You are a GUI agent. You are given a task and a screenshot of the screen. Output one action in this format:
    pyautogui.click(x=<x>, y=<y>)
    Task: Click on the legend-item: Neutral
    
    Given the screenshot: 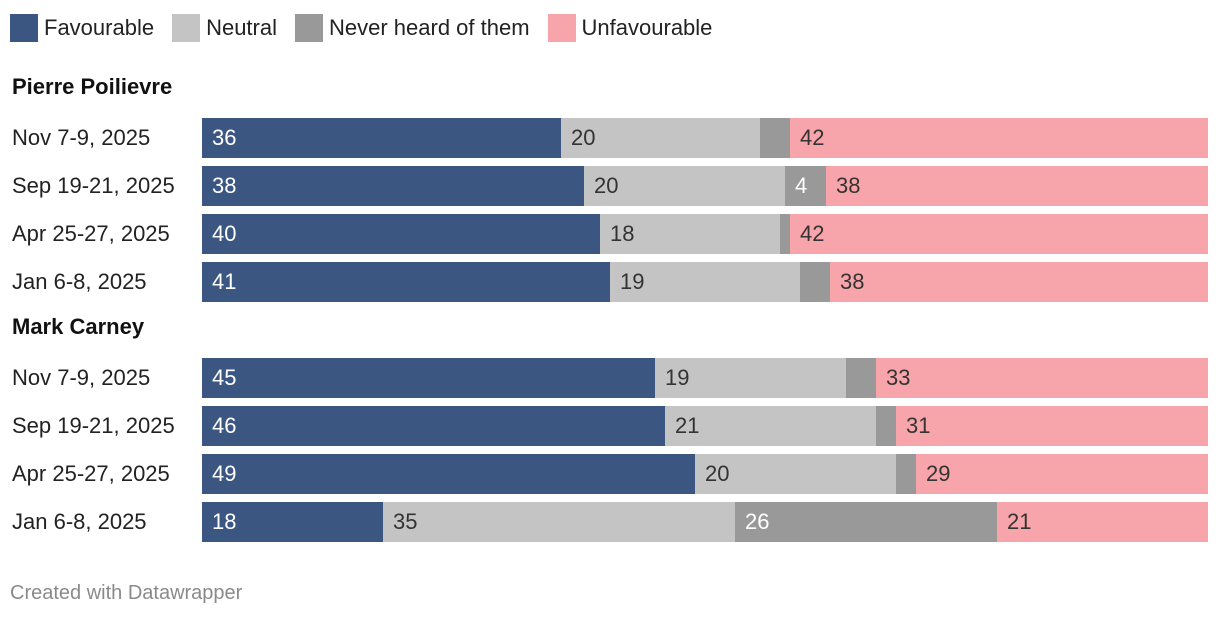 What is the action you would take?
    pyautogui.click(x=224, y=28)
    